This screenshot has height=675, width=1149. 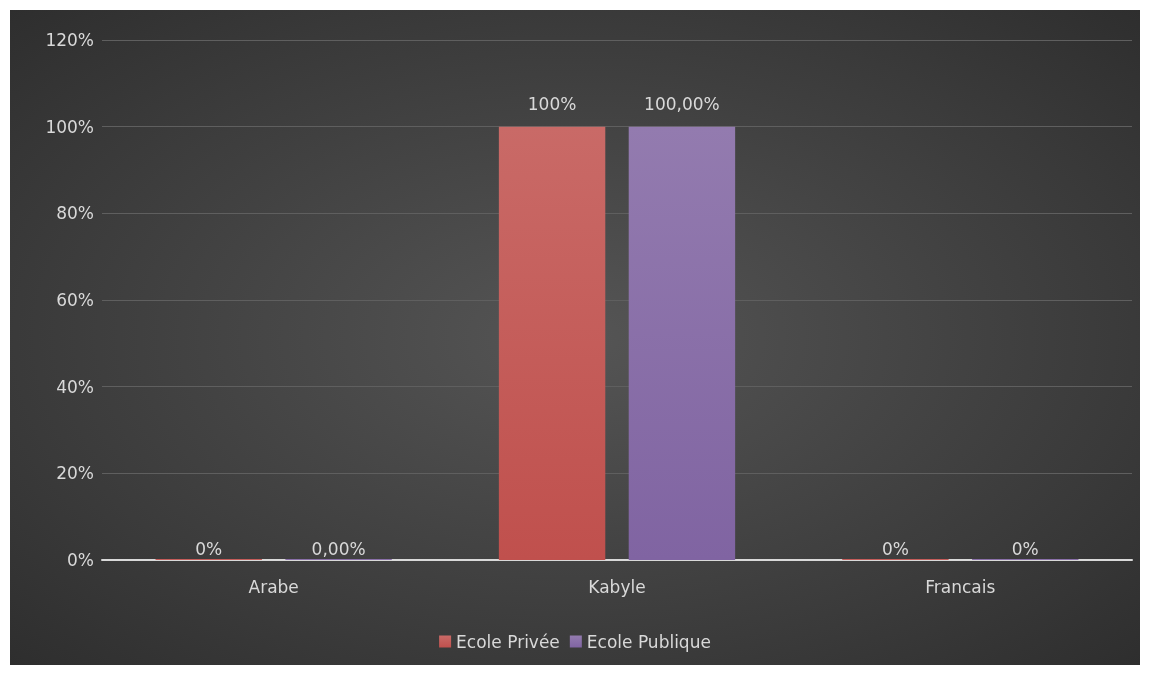 I want to click on y-tick-label: 0%, so click(x=80, y=560).